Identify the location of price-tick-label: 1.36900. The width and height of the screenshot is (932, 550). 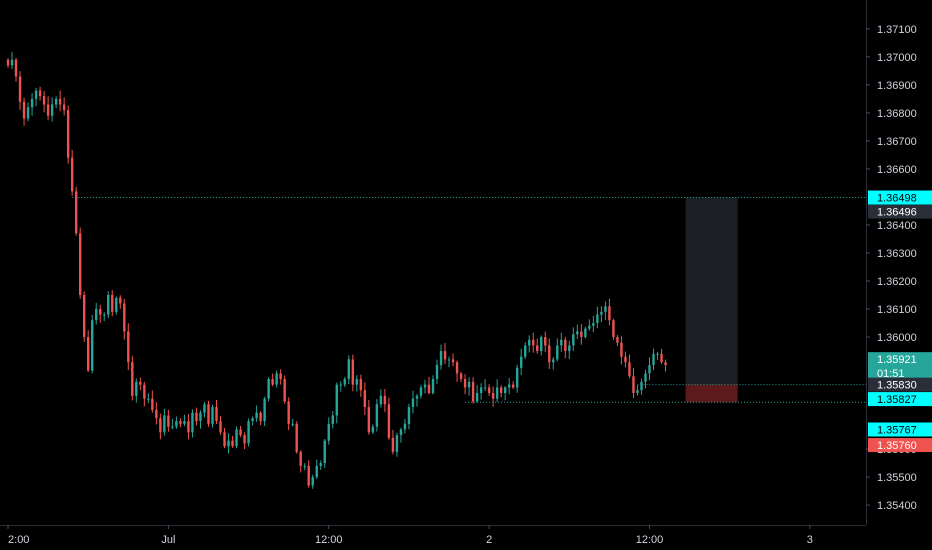
(897, 86).